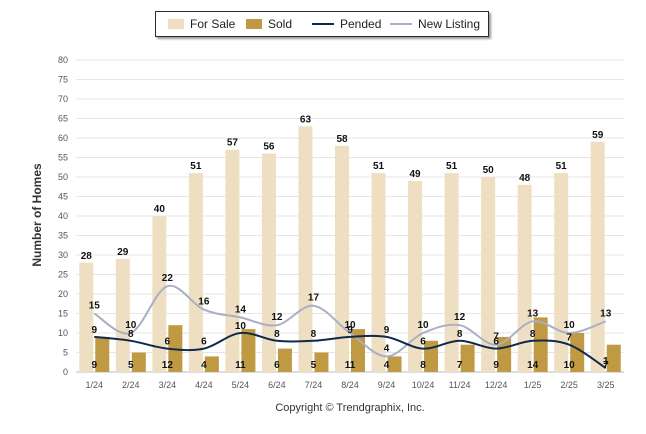  What do you see at coordinates (63, 294) in the screenshot?
I see `y-tick-label: 20` at bounding box center [63, 294].